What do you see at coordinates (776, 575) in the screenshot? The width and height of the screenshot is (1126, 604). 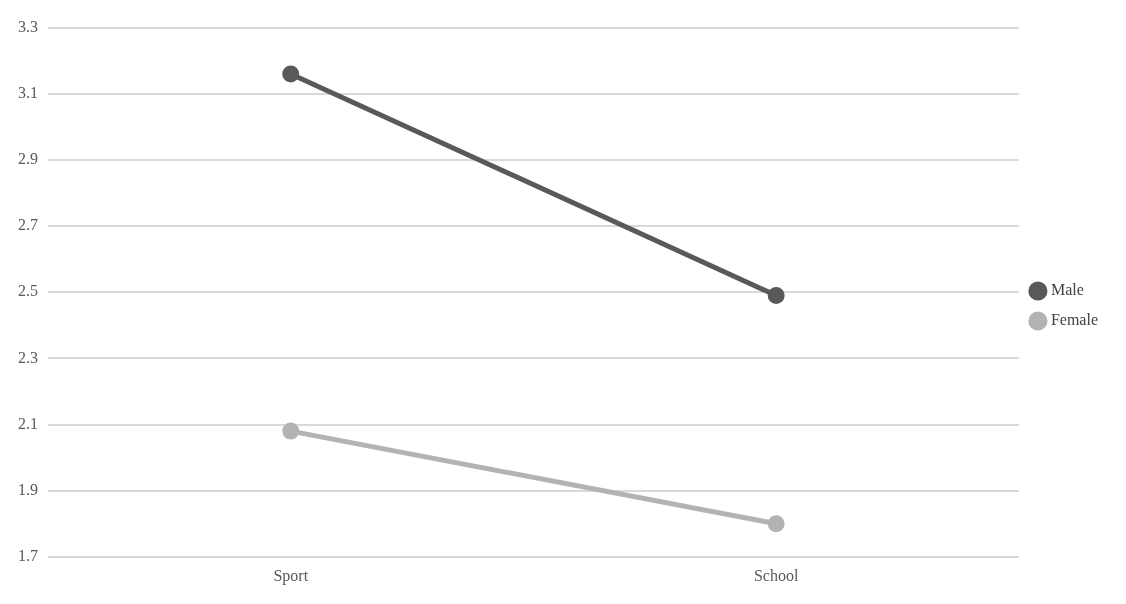 I see `x-tick-label: School` at bounding box center [776, 575].